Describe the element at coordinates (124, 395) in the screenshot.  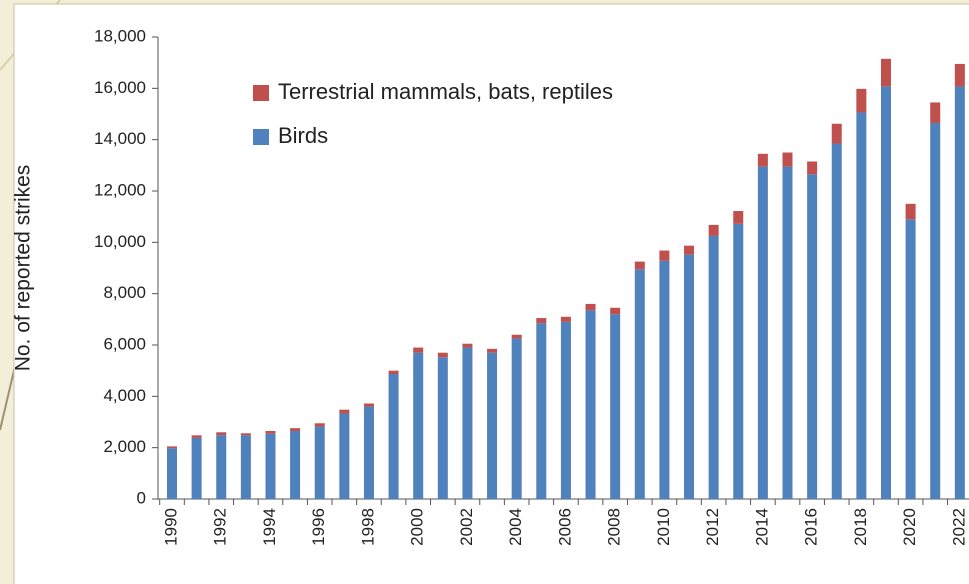
I see `y-tick-label: 4,000` at that location.